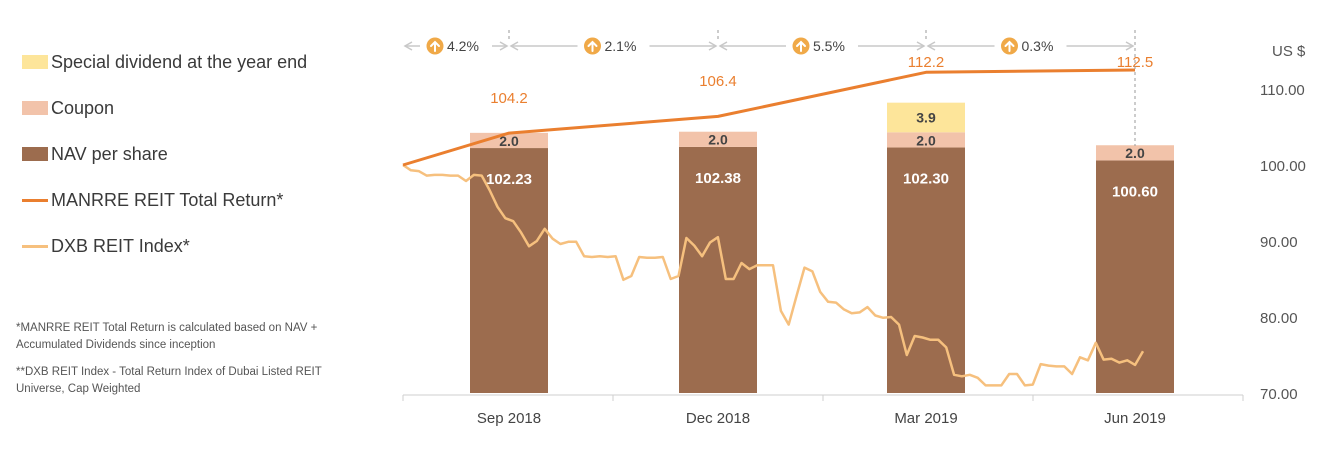 The width and height of the screenshot is (1344, 456). I want to click on x-tick-label: Mar 2019, so click(925, 418).